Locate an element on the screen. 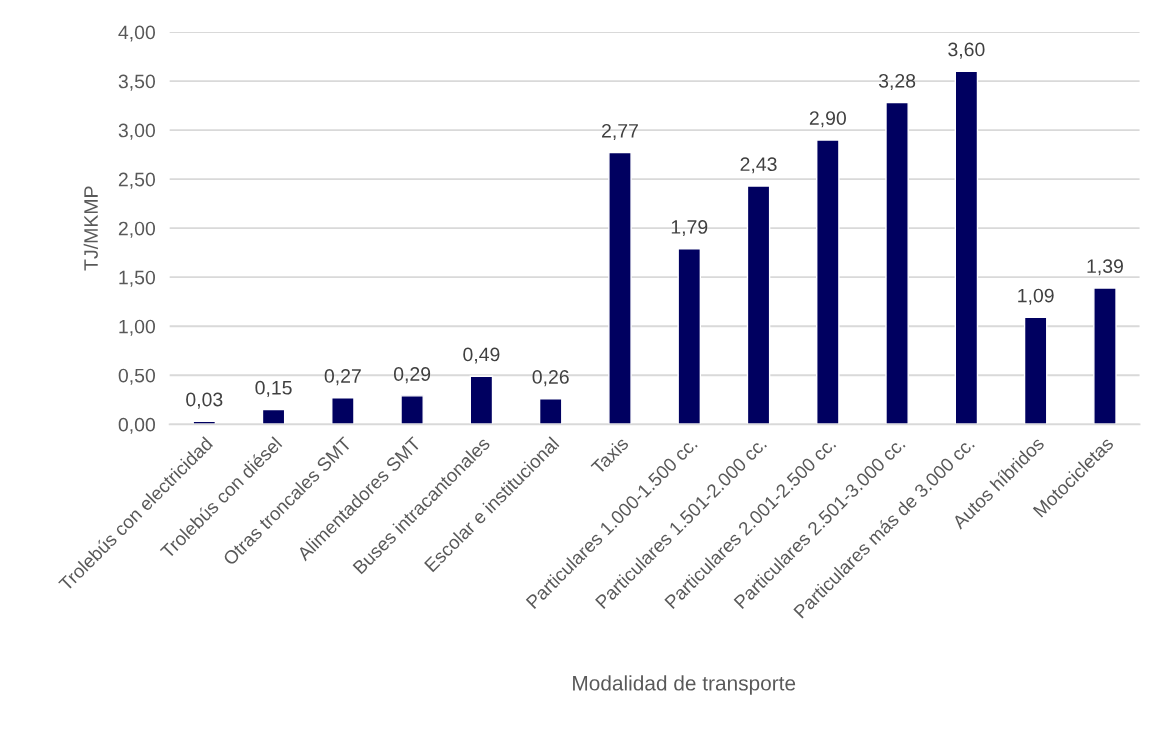  y-tick-label: 3,00 is located at coordinates (136, 131).